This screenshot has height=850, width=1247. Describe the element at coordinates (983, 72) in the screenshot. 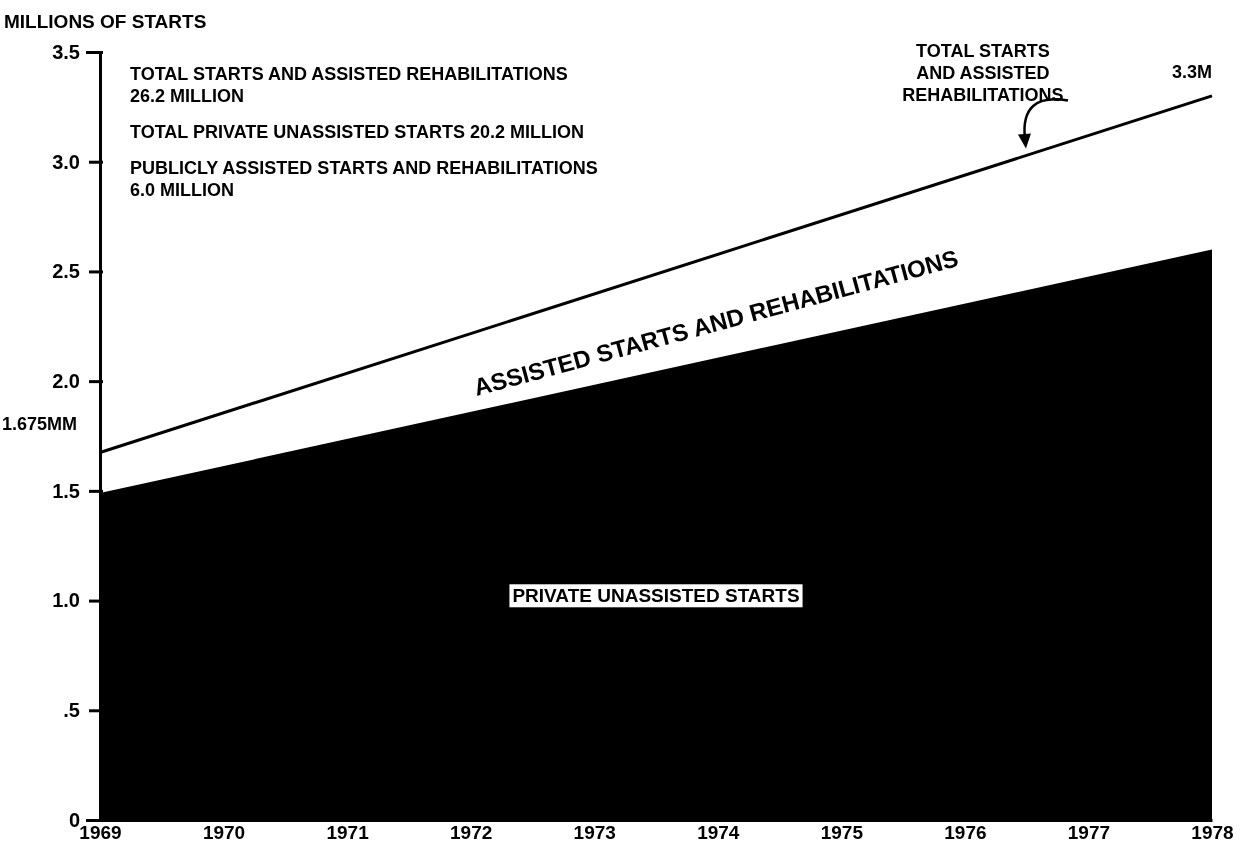

I see `text: TOTAL STARTS AND ASSISTED REHABILITATIONS` at that location.